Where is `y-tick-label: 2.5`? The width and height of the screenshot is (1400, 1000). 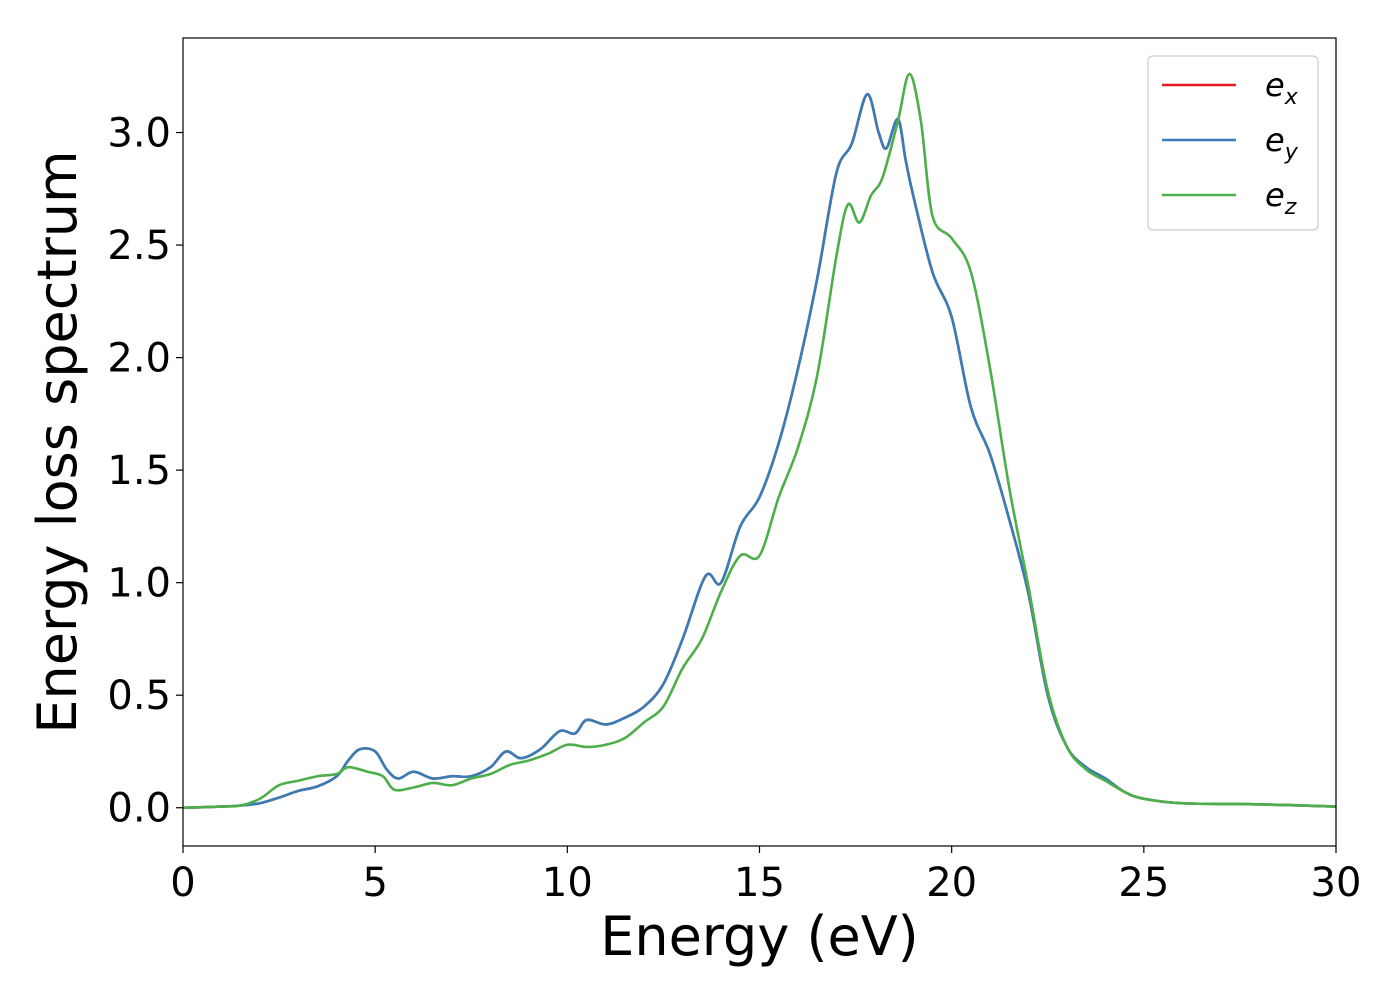 y-tick-label: 2.5 is located at coordinates (139, 246).